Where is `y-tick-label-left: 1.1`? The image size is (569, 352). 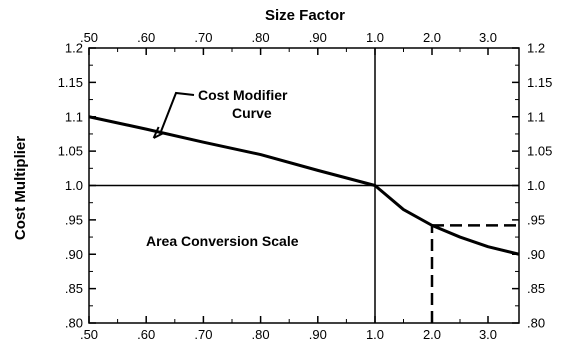
y-tick-label-left: 1.1 is located at coordinates (74, 116).